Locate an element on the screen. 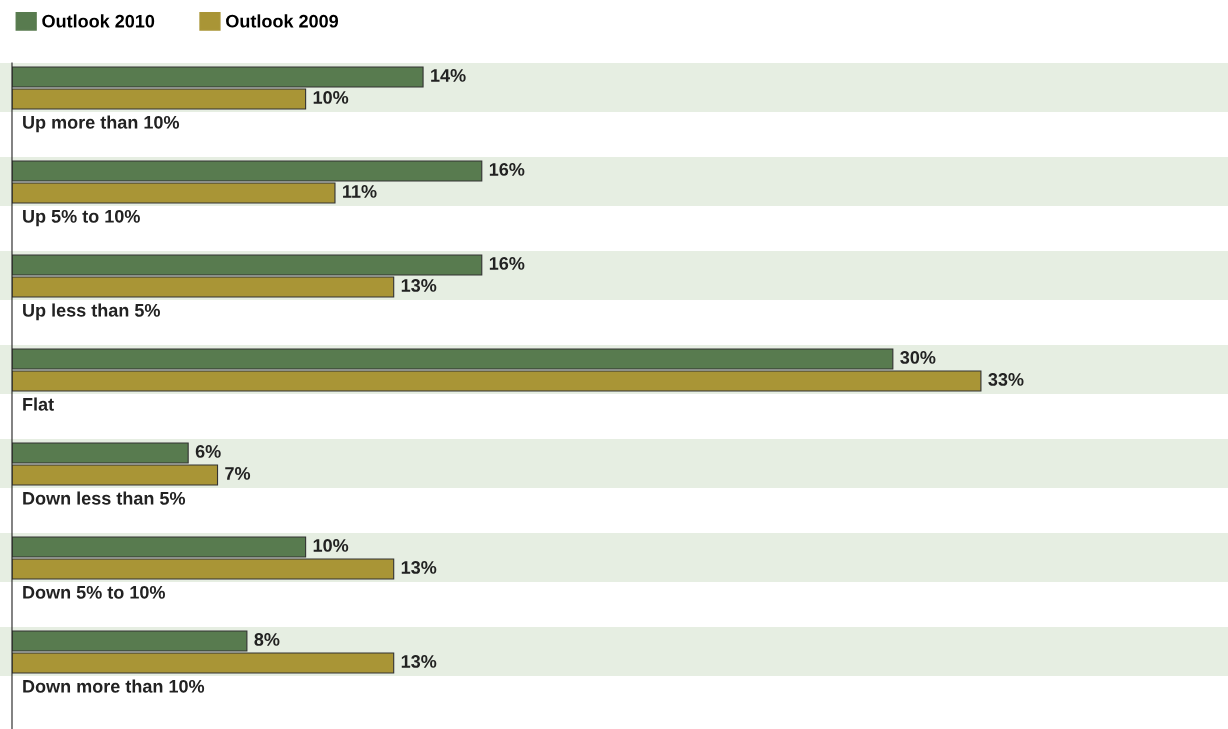 The width and height of the screenshot is (1228, 729). data-label: 30% is located at coordinates (918, 357).